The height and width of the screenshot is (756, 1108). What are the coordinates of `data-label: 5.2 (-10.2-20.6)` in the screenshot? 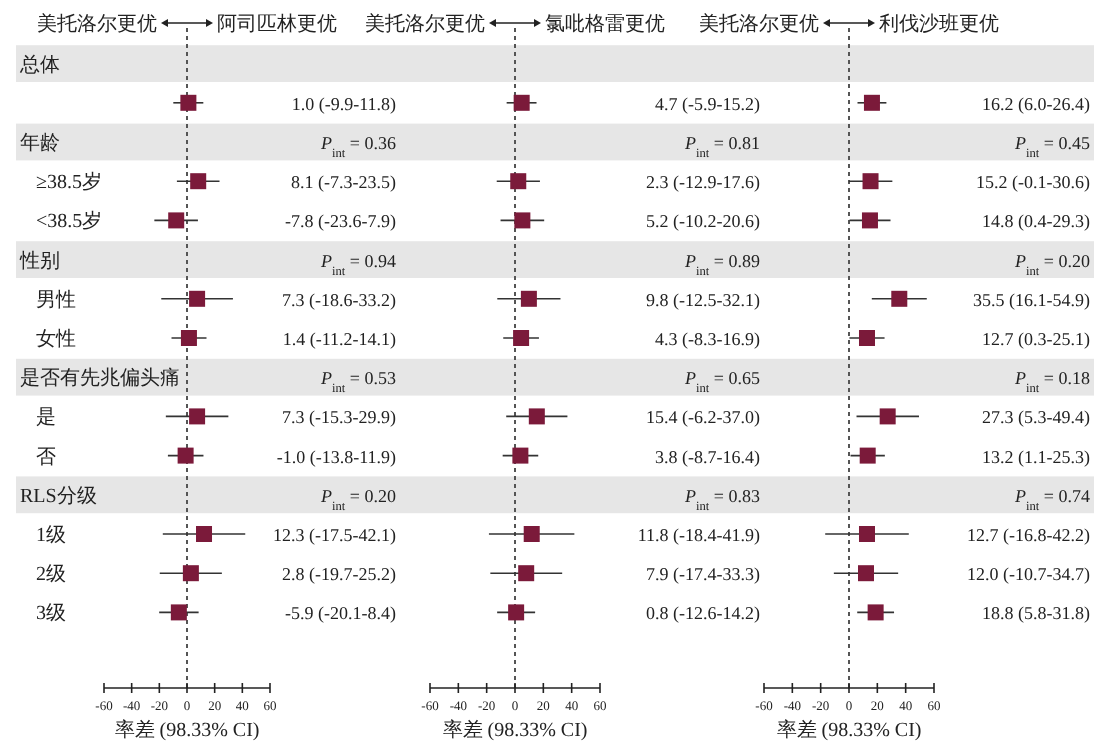 It's located at (703, 221).